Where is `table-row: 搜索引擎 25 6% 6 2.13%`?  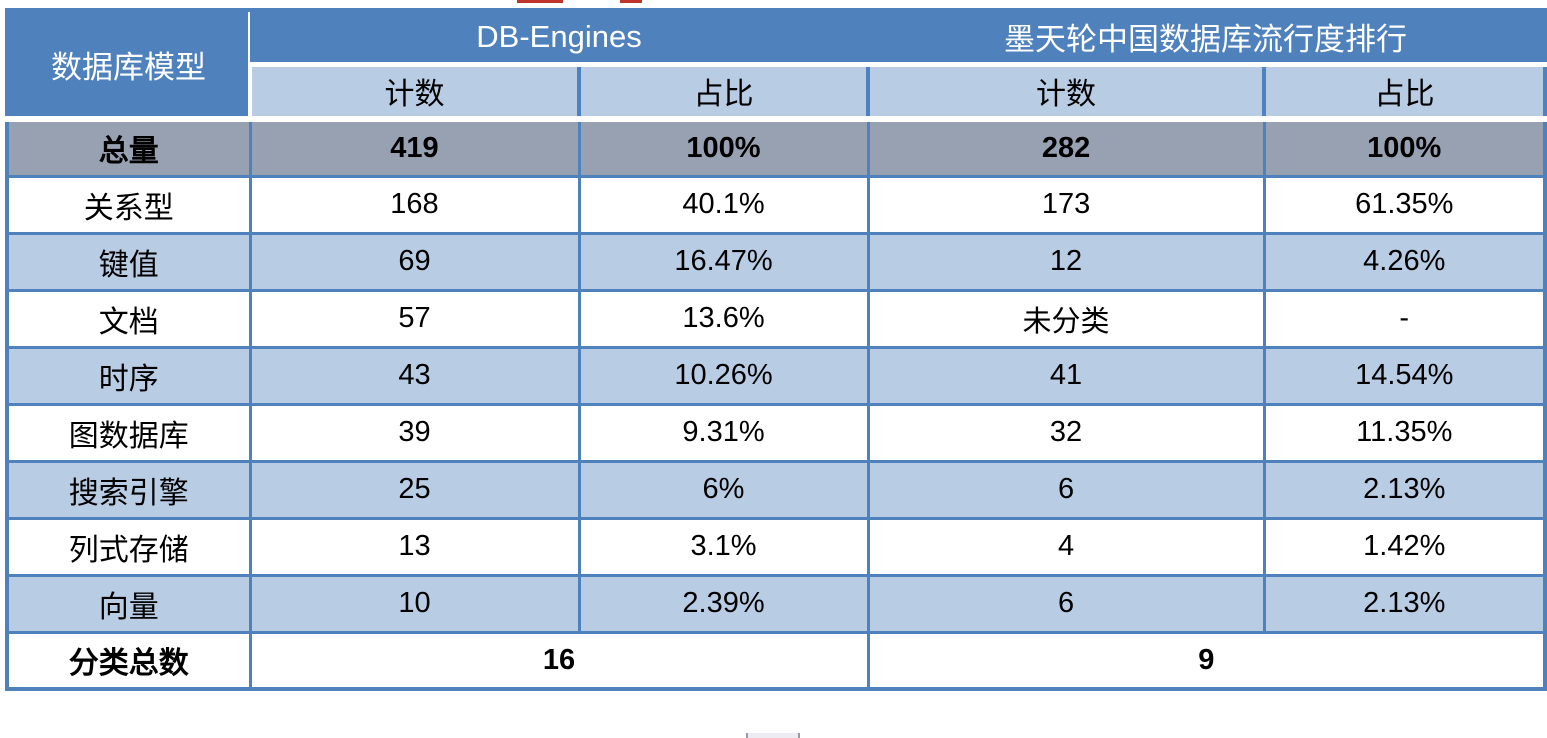
table-row: 搜索引擎 25 6% 6 2.13% is located at coordinates (776, 489).